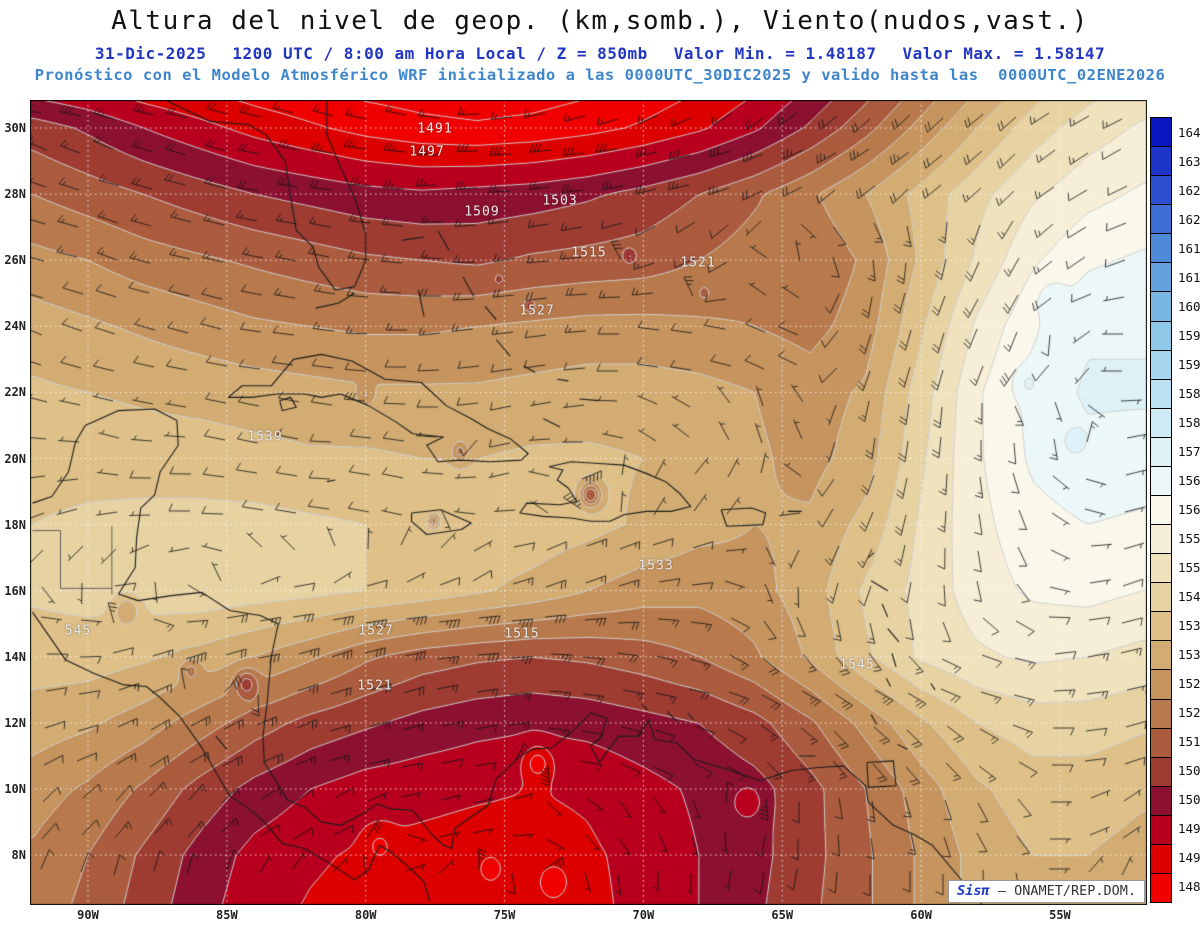  What do you see at coordinates (18, 855) in the screenshot?
I see `lat-label: 8N` at bounding box center [18, 855].